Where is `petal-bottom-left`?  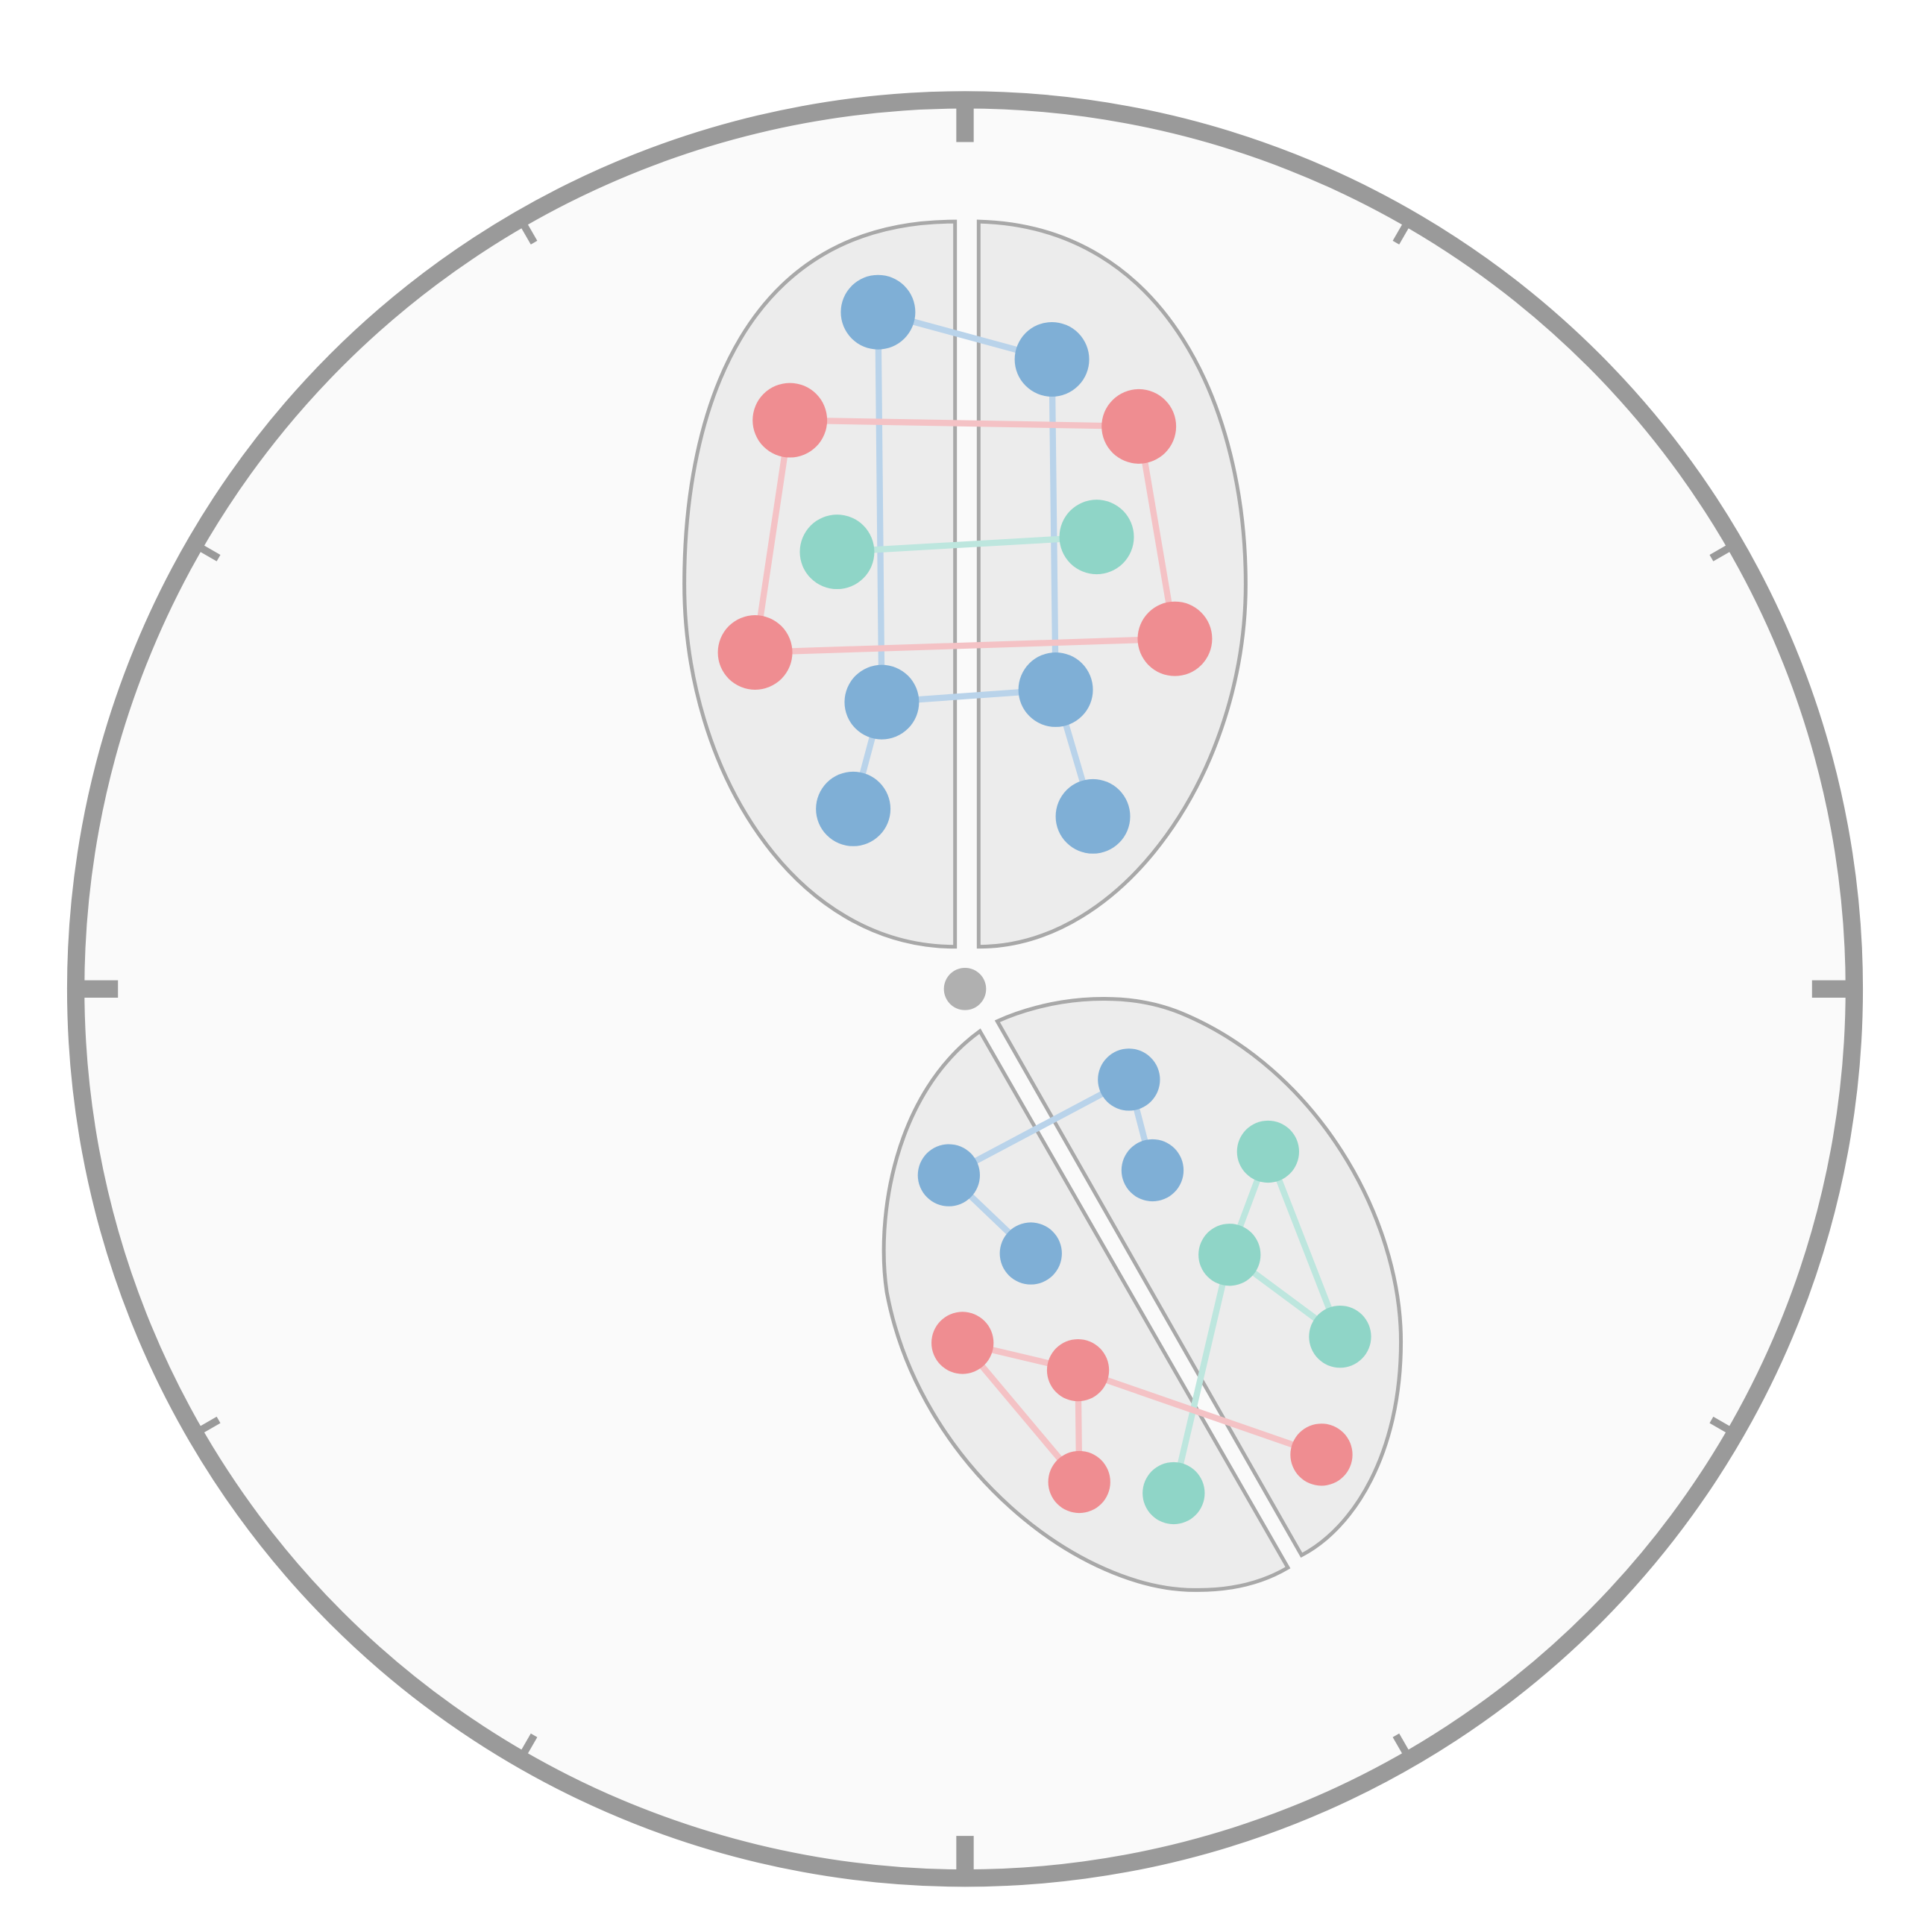
petal-bottom-left is located at coordinates (1086, 1310).